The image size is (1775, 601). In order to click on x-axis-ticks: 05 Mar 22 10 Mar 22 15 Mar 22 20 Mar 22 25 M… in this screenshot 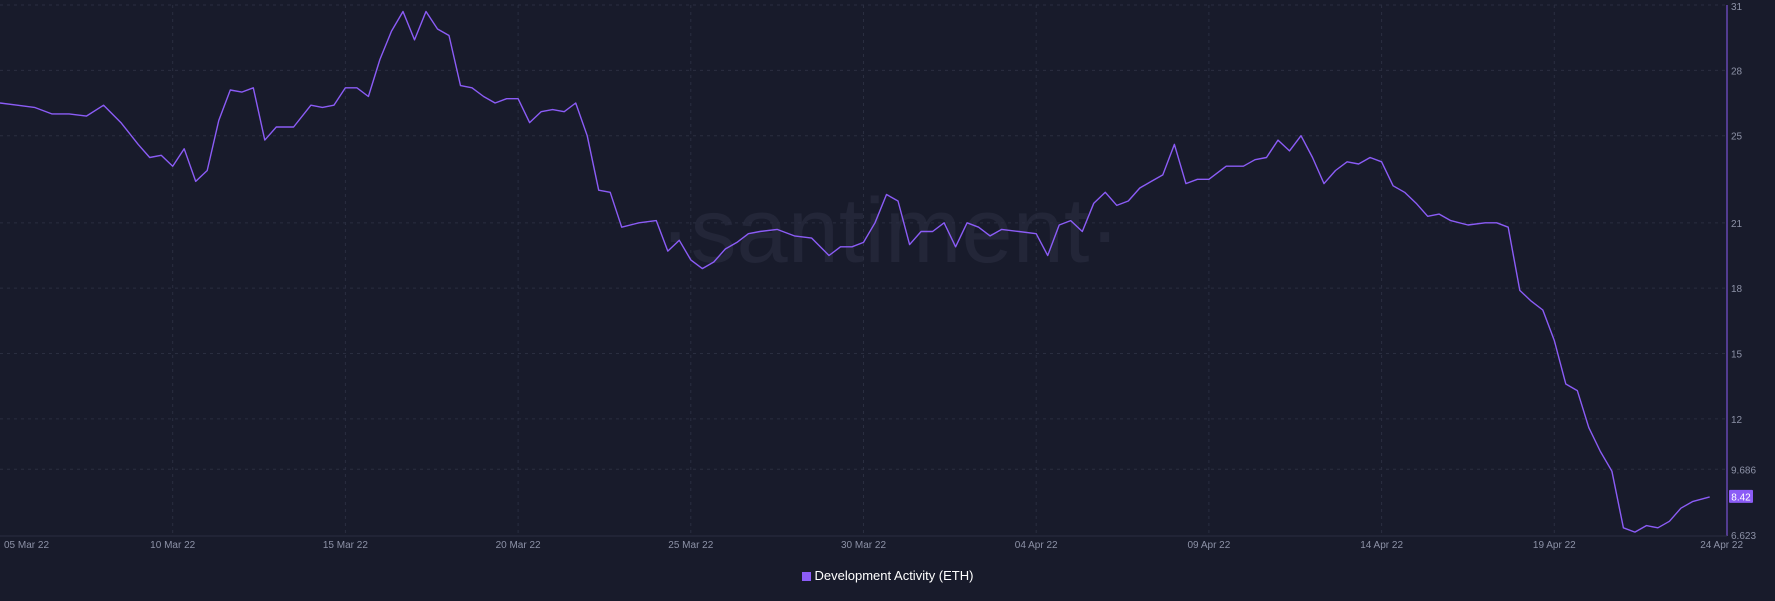, I will do `click(873, 545)`.